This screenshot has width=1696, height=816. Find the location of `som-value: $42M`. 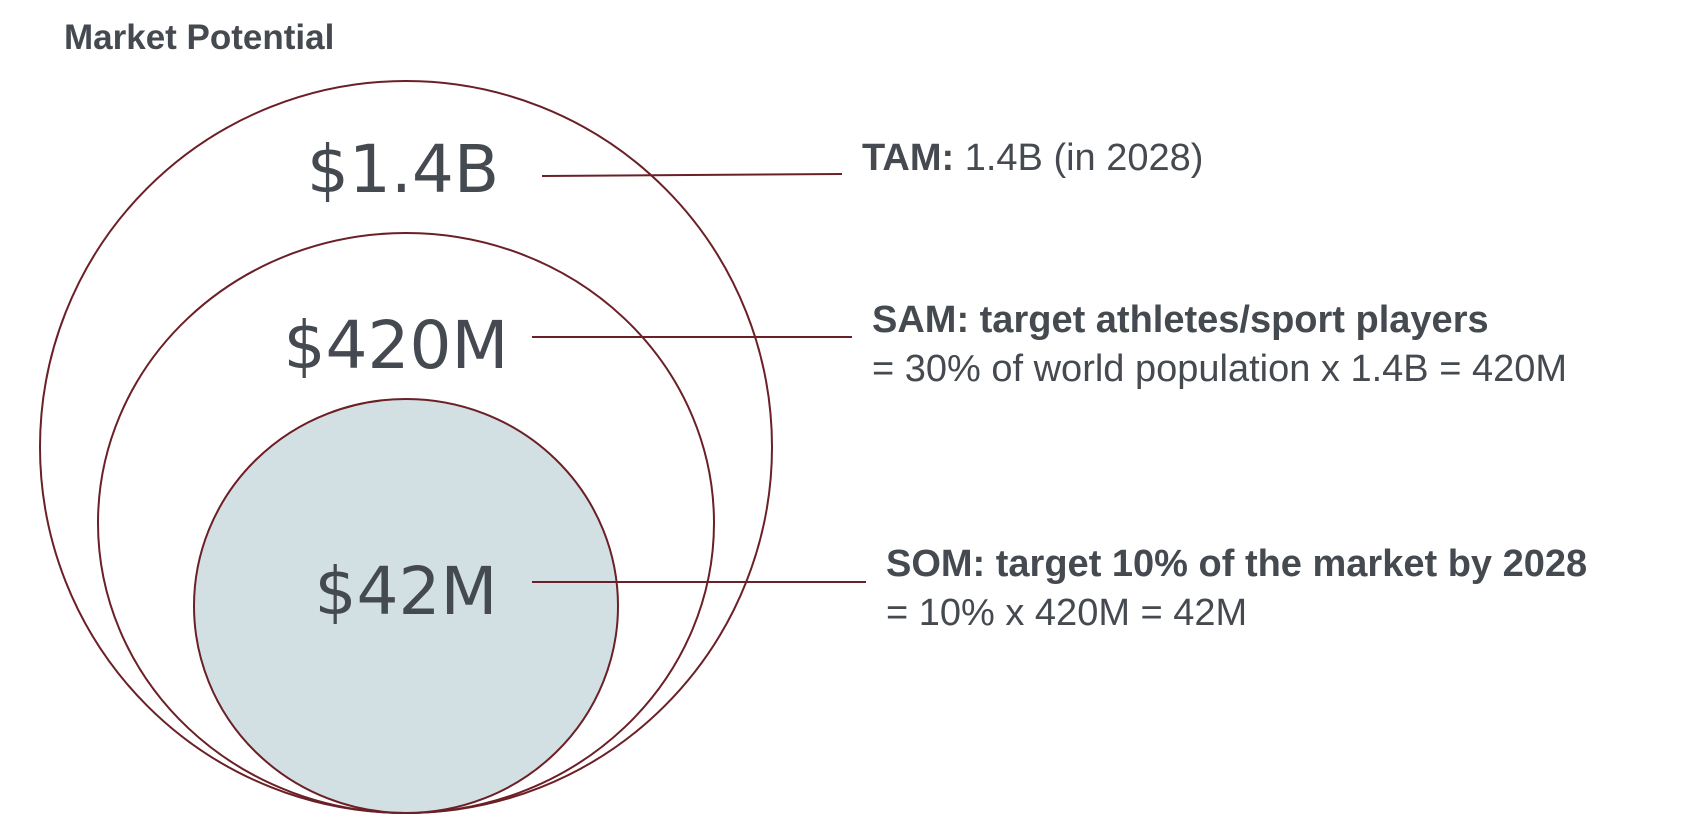

som-value: $42M is located at coordinates (406, 591).